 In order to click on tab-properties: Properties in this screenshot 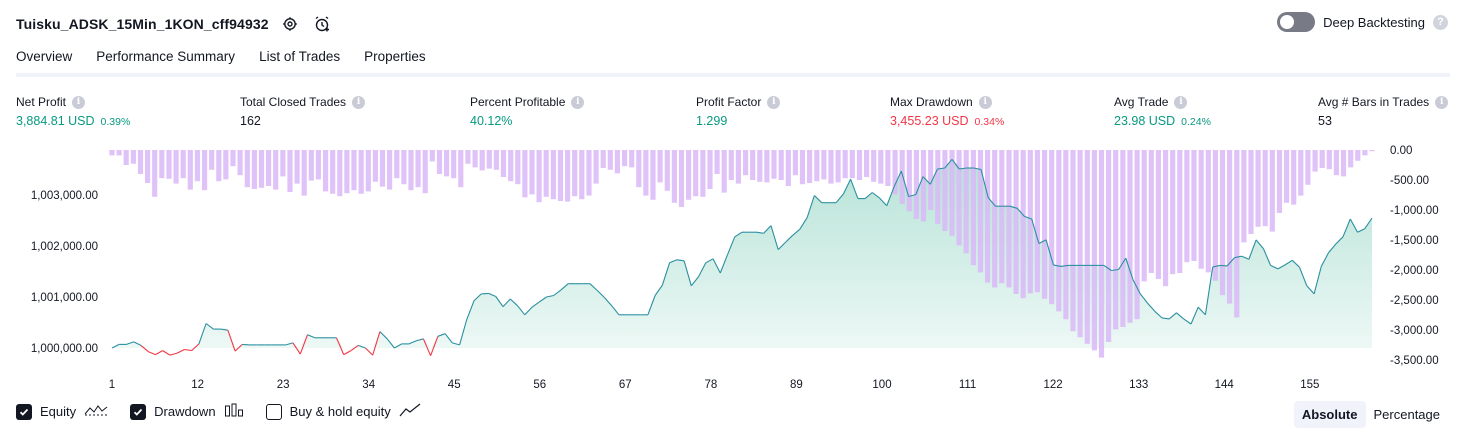, I will do `click(395, 56)`.